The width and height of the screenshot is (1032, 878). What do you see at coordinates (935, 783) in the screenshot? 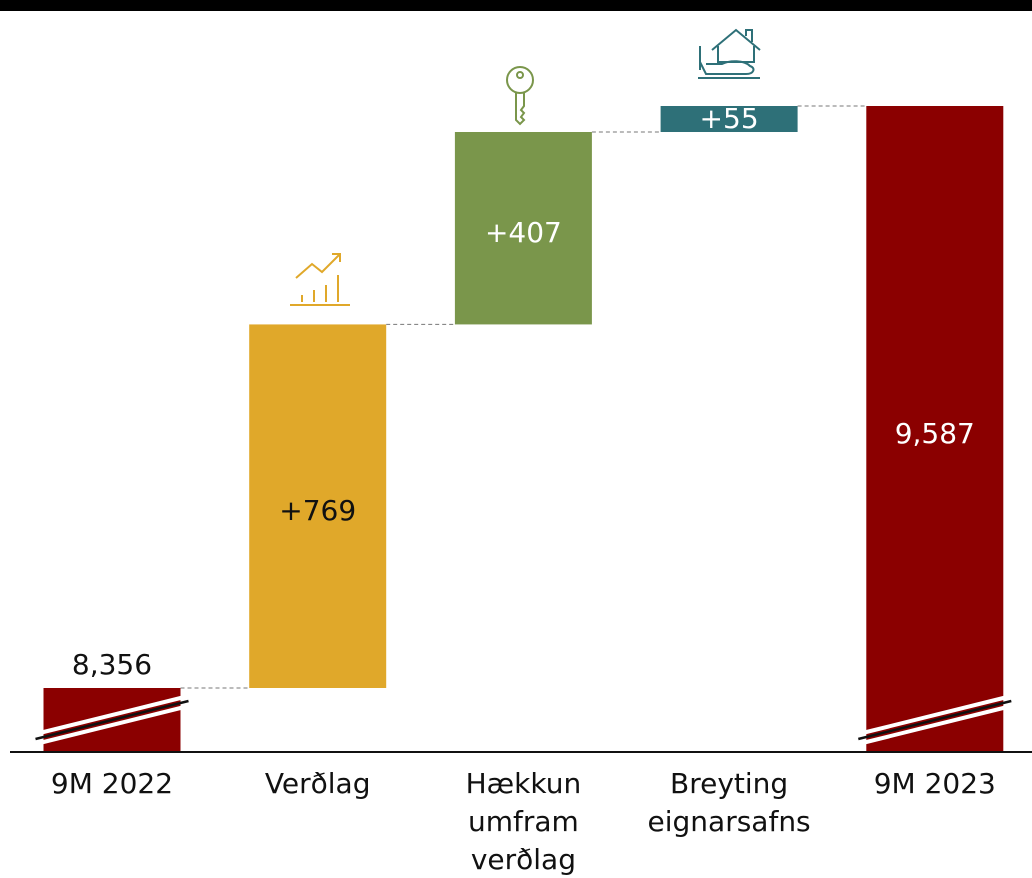
I see `x-tick-label: 9M 2023` at bounding box center [935, 783].